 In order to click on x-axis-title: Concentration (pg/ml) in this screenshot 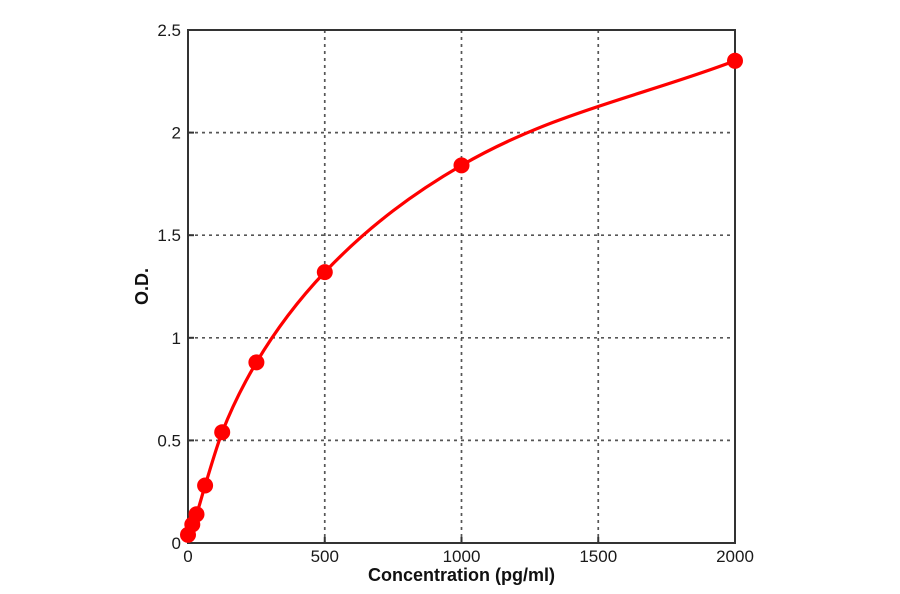, I will do `click(461, 575)`.